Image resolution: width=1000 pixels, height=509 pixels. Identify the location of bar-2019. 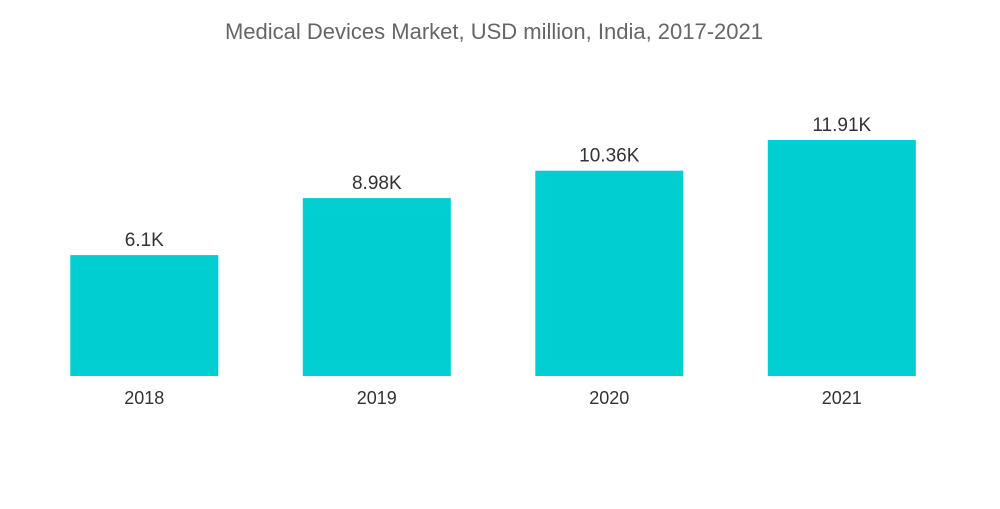
(376, 287).